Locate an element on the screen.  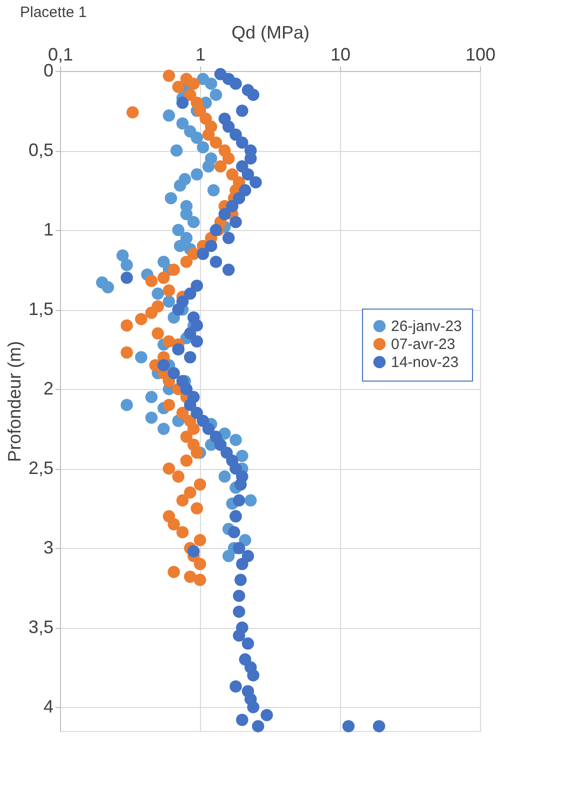
x-tick-label: 1 is located at coordinates (200, 54).